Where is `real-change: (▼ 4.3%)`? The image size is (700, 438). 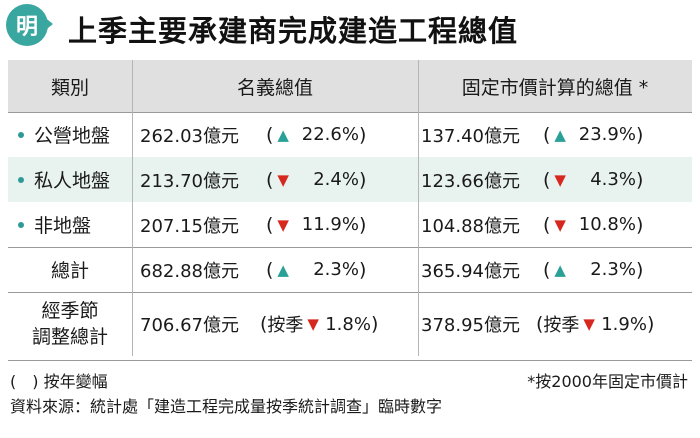
real-change: (▼ 4.3%) is located at coordinates (593, 179).